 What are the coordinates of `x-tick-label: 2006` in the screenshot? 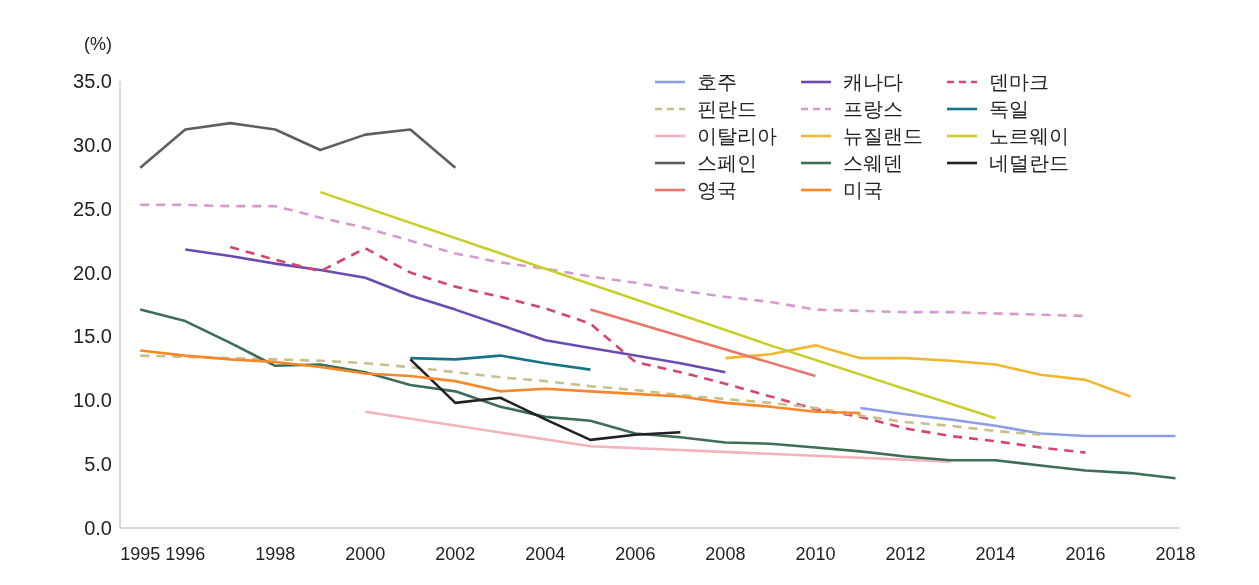 It's located at (635, 554).